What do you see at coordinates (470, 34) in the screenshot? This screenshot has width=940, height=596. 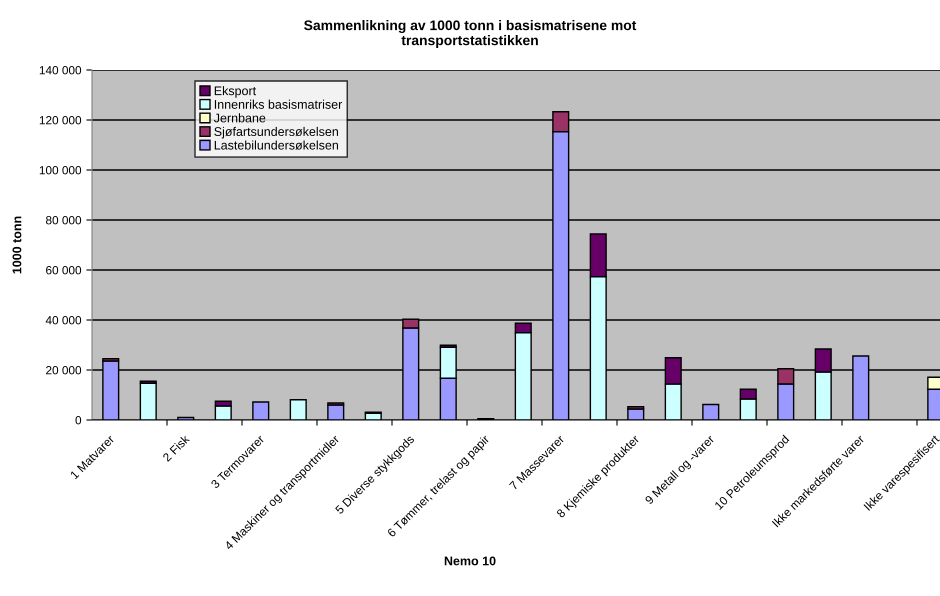 I see `chart-title: Sammenlikning av 1000 tonn i basismatrisene mot transportstatistikken` at bounding box center [470, 34].